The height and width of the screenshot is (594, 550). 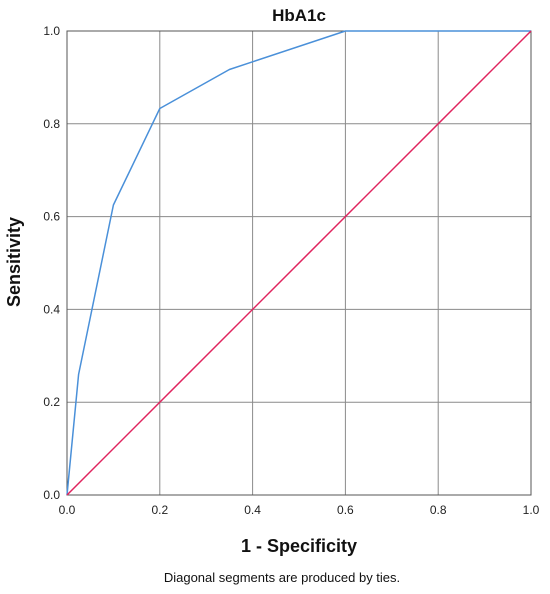 What do you see at coordinates (51, 124) in the screenshot?
I see `y-tick-label: 0.8` at bounding box center [51, 124].